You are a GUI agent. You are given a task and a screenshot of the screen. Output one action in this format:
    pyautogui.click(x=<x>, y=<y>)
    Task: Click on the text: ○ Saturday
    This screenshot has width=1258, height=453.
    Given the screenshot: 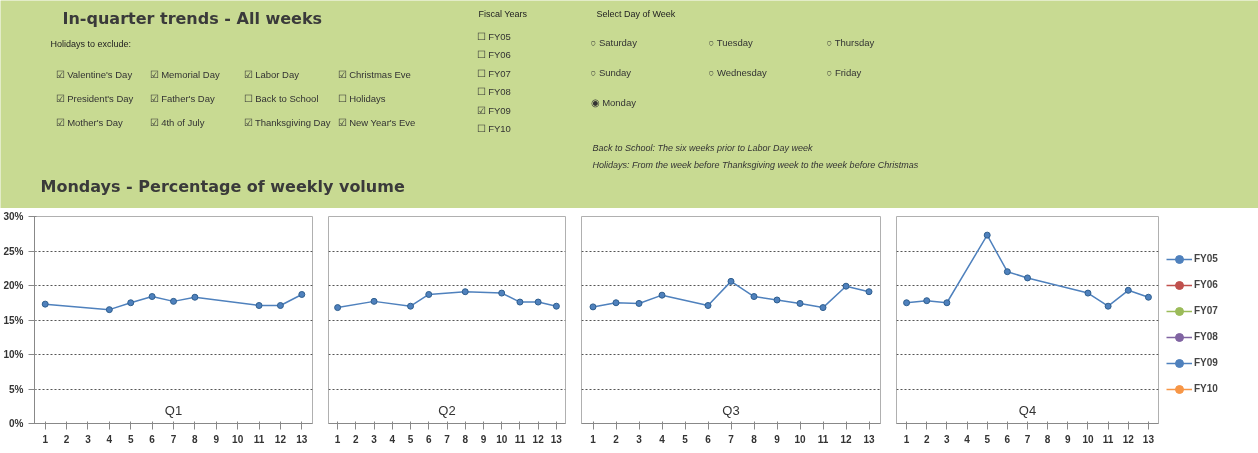 What is the action you would take?
    pyautogui.click(x=614, y=42)
    